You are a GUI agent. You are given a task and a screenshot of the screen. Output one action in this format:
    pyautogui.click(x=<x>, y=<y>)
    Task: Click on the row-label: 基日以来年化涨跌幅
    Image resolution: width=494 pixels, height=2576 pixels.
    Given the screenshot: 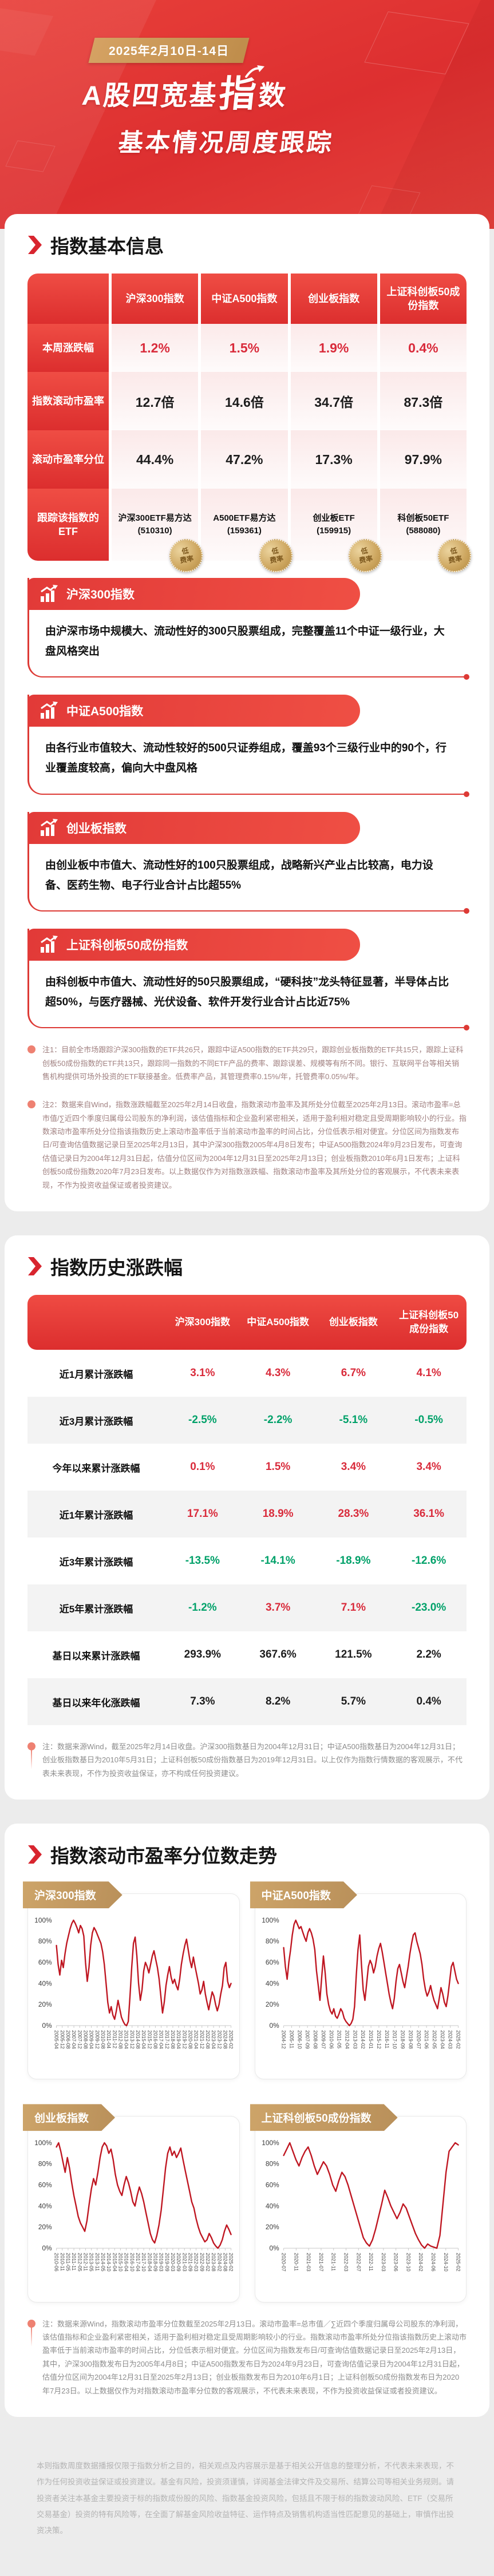 What is the action you would take?
    pyautogui.click(x=96, y=1703)
    